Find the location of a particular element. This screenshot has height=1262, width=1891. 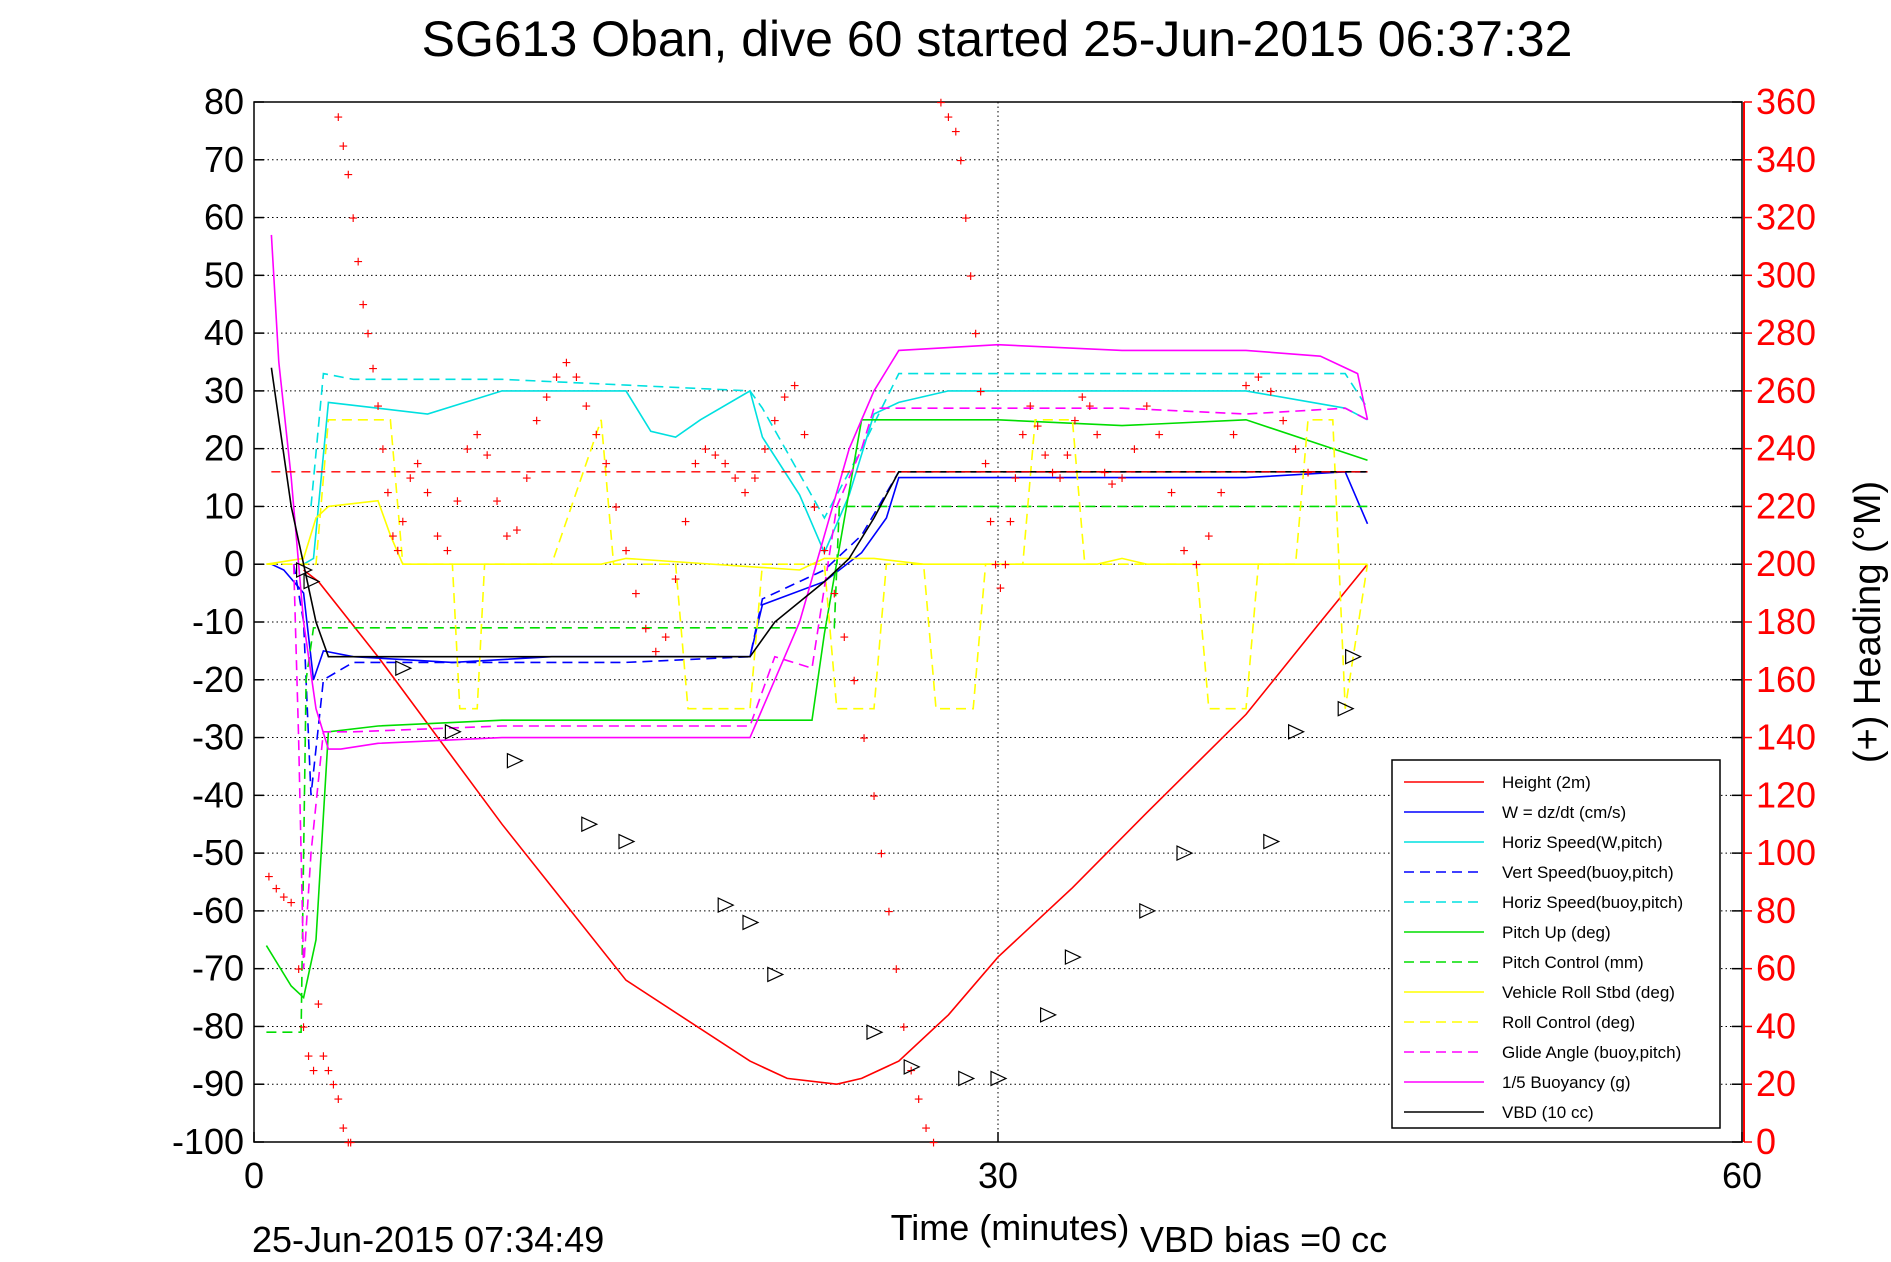

y-right-tick-label: 60 is located at coordinates (1776, 968).